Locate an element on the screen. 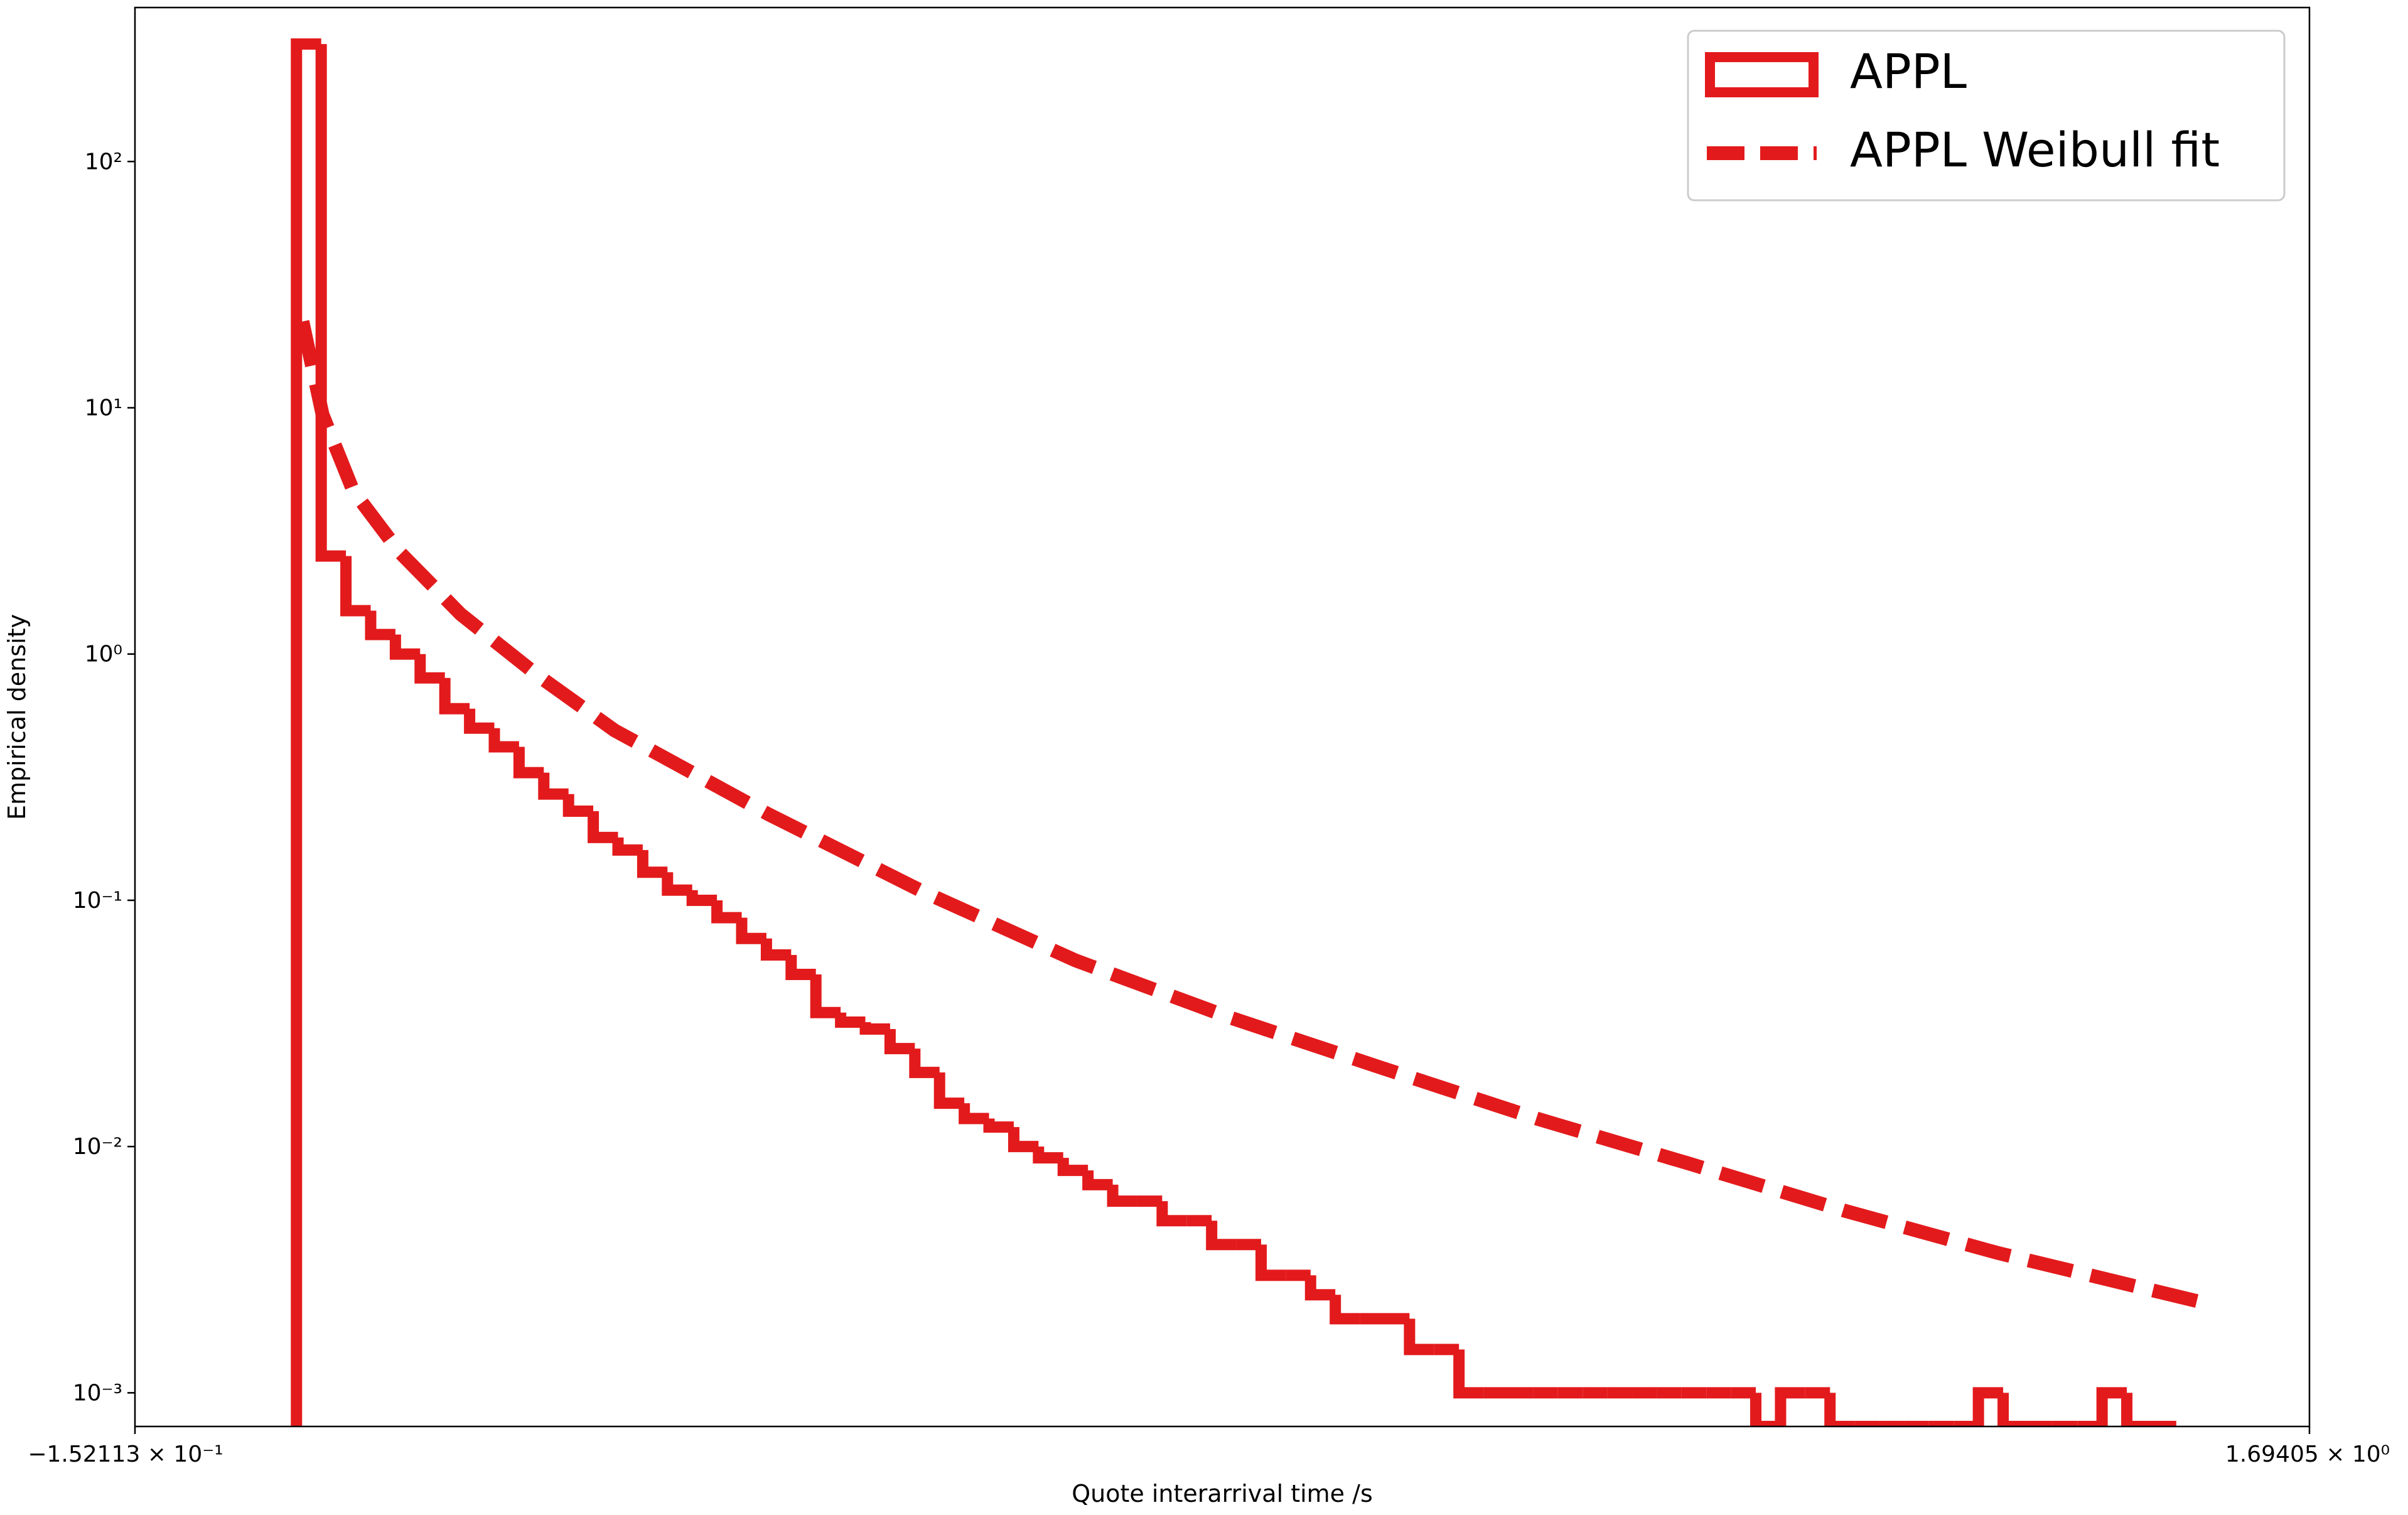 This screenshot has height=1515, width=2408. y-axis-label: Empirical density is located at coordinates (17, 717).